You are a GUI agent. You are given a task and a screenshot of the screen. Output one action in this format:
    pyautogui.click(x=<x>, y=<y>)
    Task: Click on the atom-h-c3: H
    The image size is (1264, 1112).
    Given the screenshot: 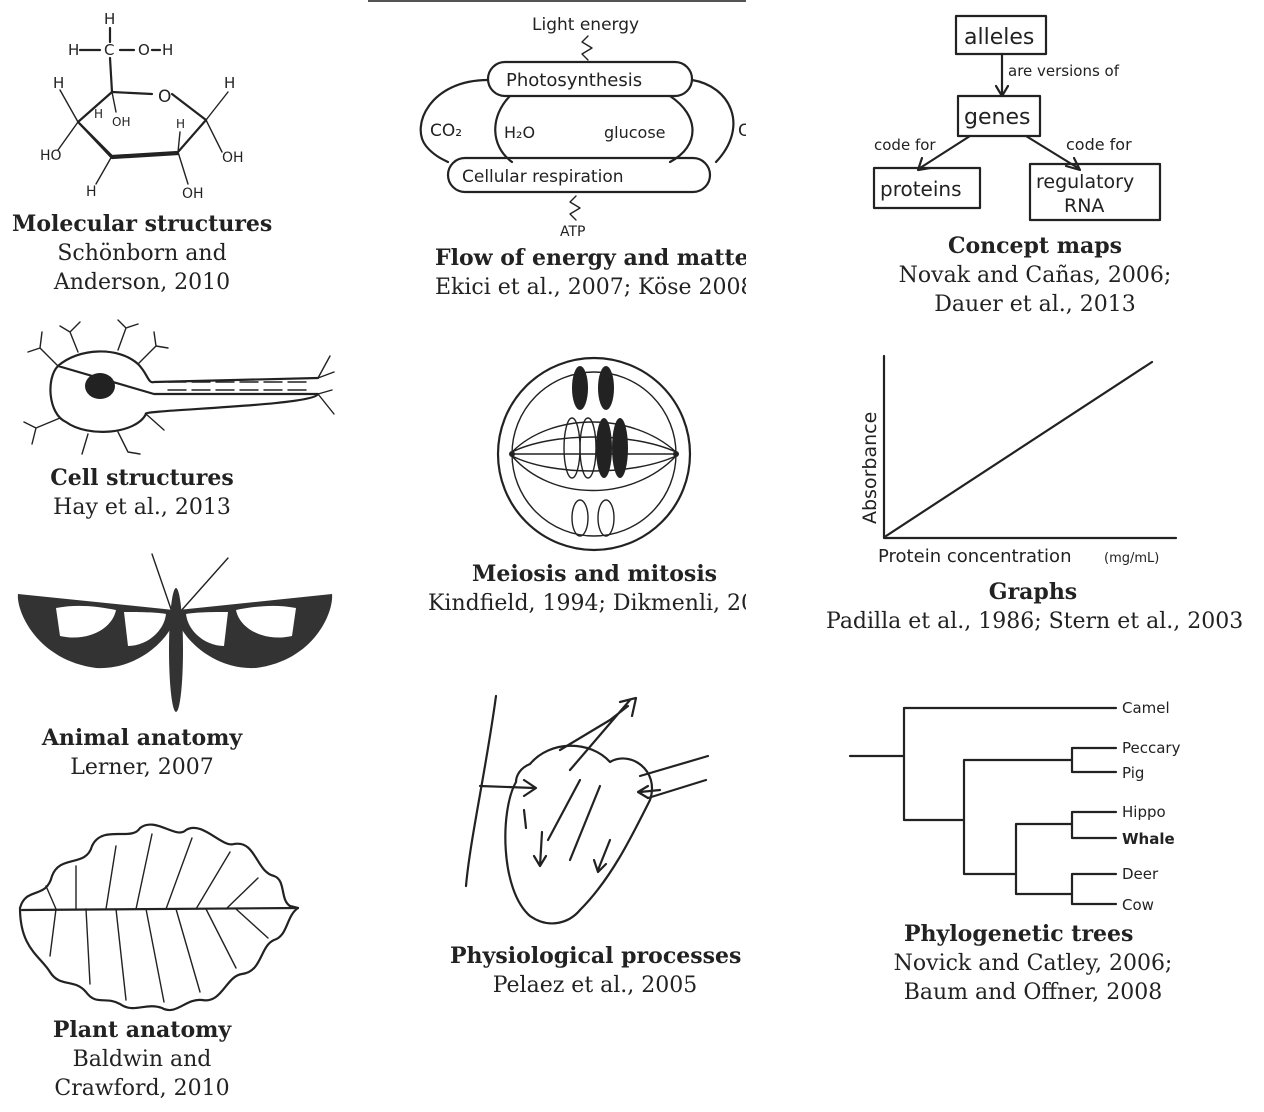 What is the action you would take?
    pyautogui.click(x=180, y=124)
    